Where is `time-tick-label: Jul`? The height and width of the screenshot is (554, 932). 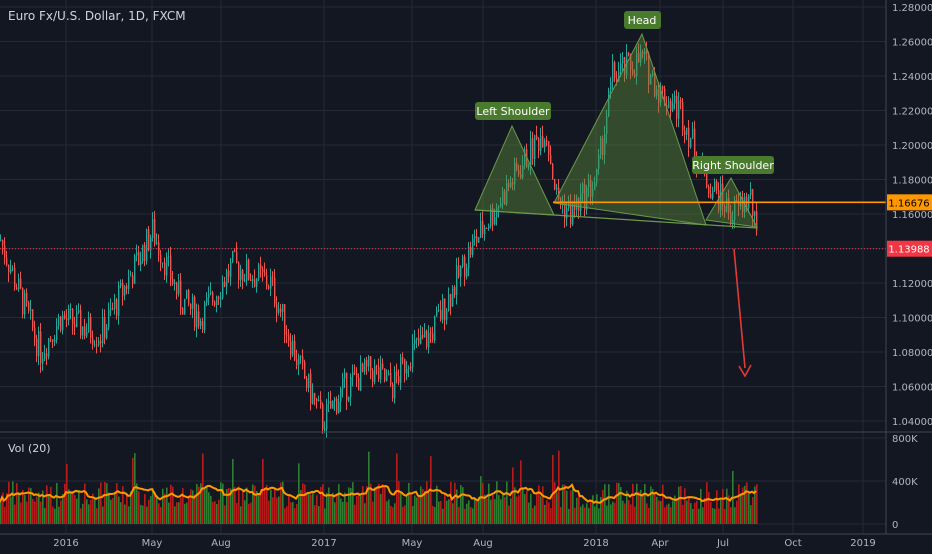 time-tick-label: Jul is located at coordinates (722, 543).